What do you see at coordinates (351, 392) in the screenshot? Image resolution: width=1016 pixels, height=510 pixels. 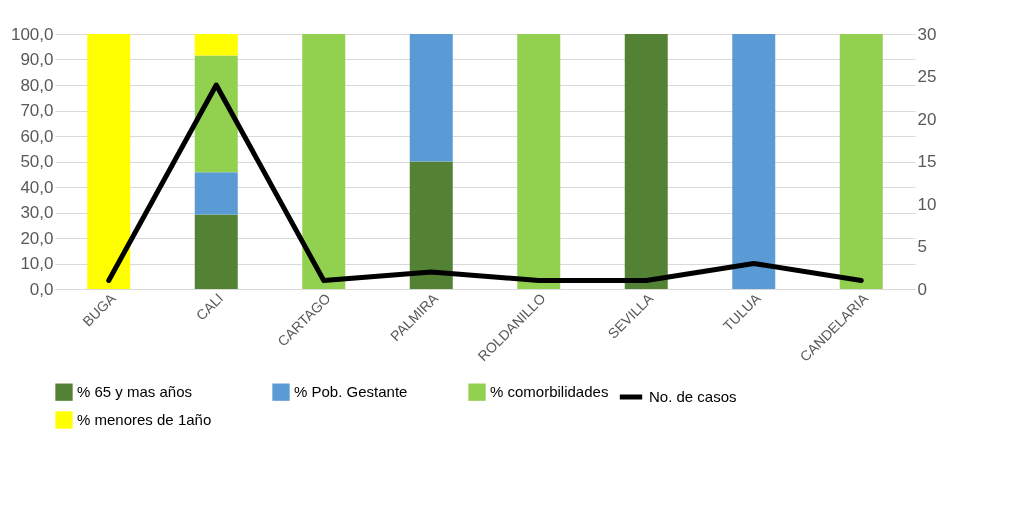 I see `legend-label: % Pob. Gestante` at bounding box center [351, 392].